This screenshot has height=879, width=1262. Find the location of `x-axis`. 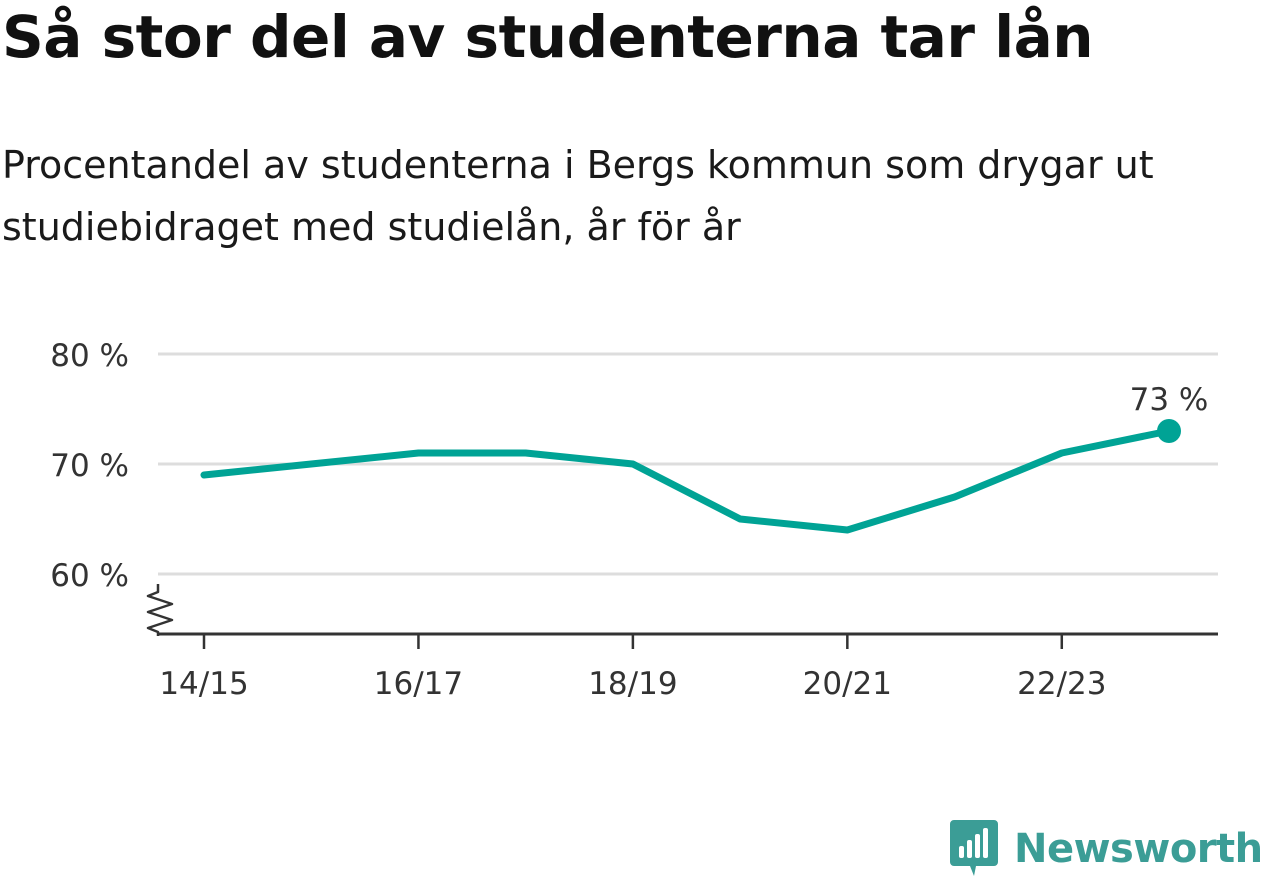

x-axis is located at coordinates (682, 616).